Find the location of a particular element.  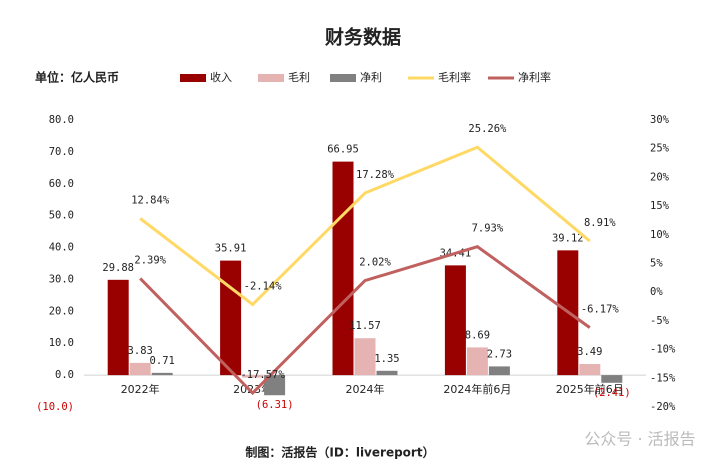

y2-tick-label: -15% is located at coordinates (663, 378).